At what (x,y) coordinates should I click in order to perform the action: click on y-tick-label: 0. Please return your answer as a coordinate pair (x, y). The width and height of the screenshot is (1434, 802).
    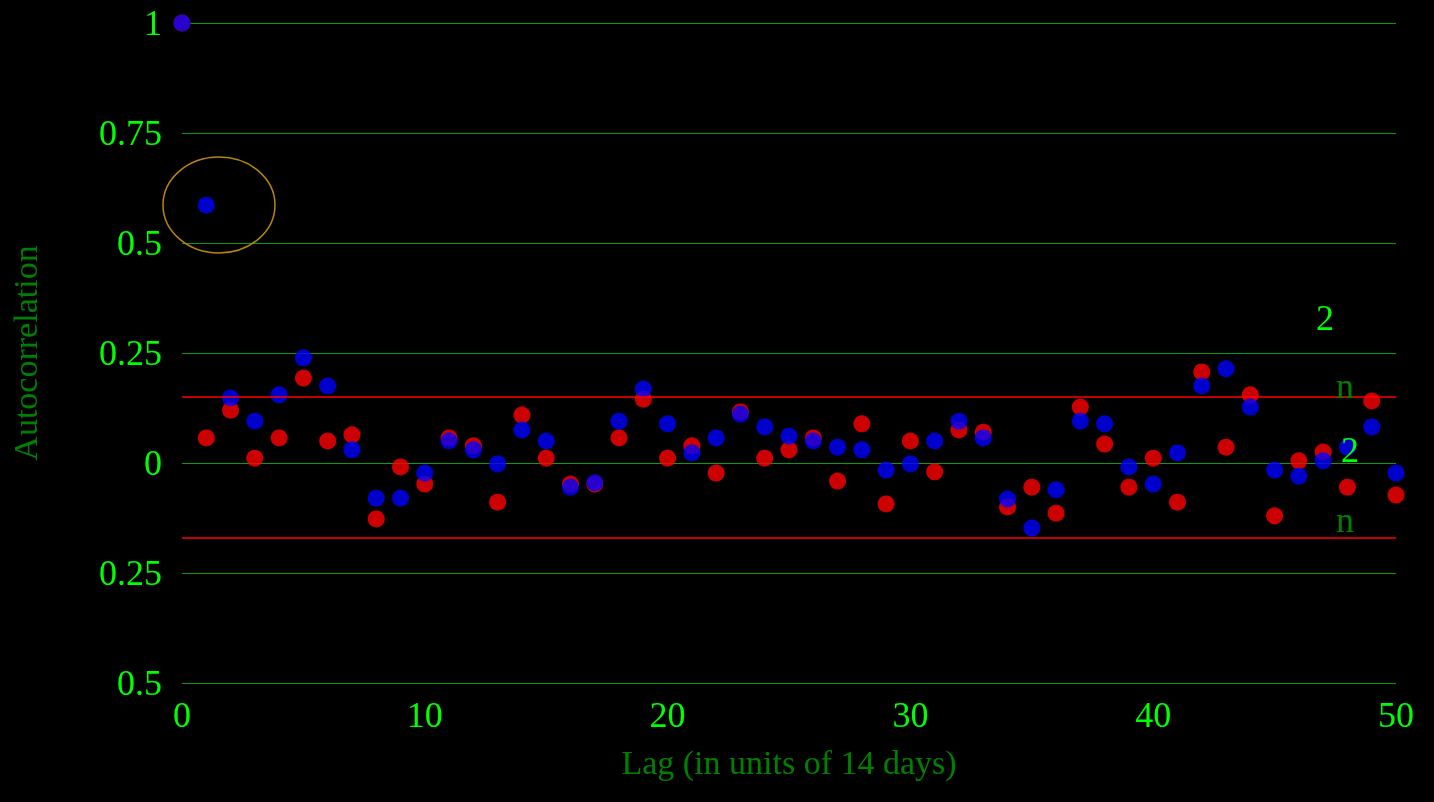
    Looking at the image, I should click on (153, 463).